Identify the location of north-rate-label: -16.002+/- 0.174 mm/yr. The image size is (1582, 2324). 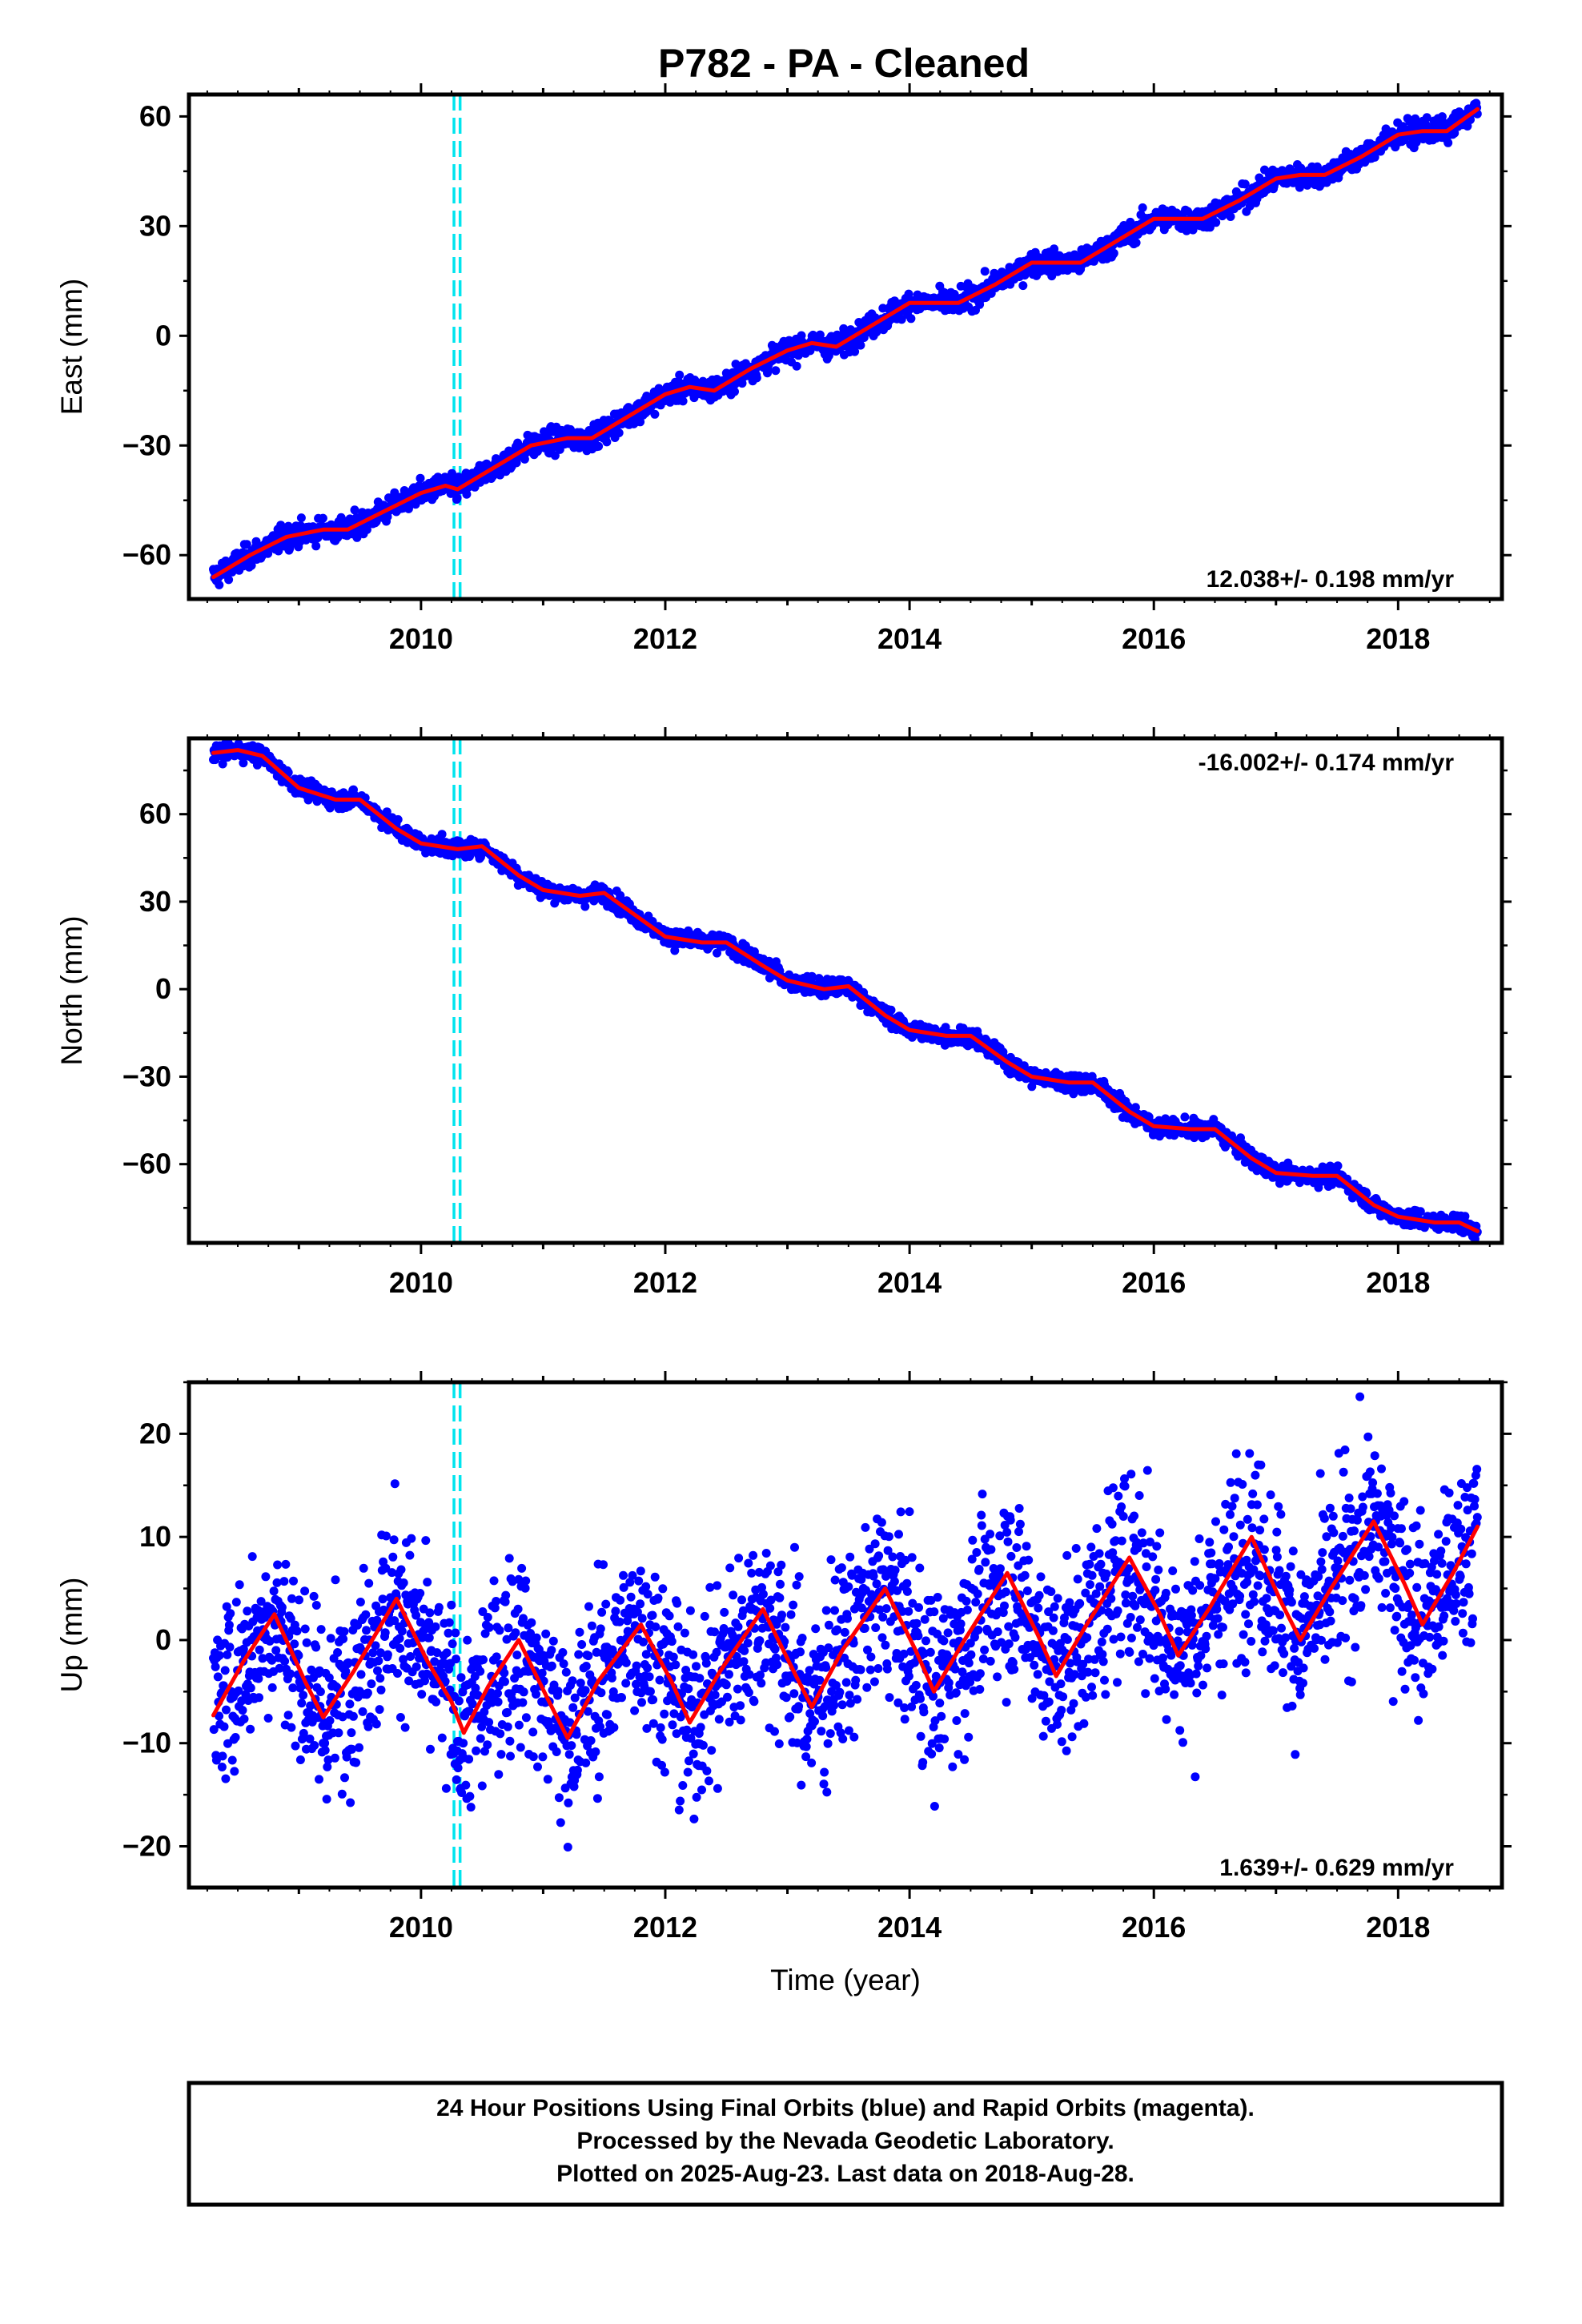
(1327, 763).